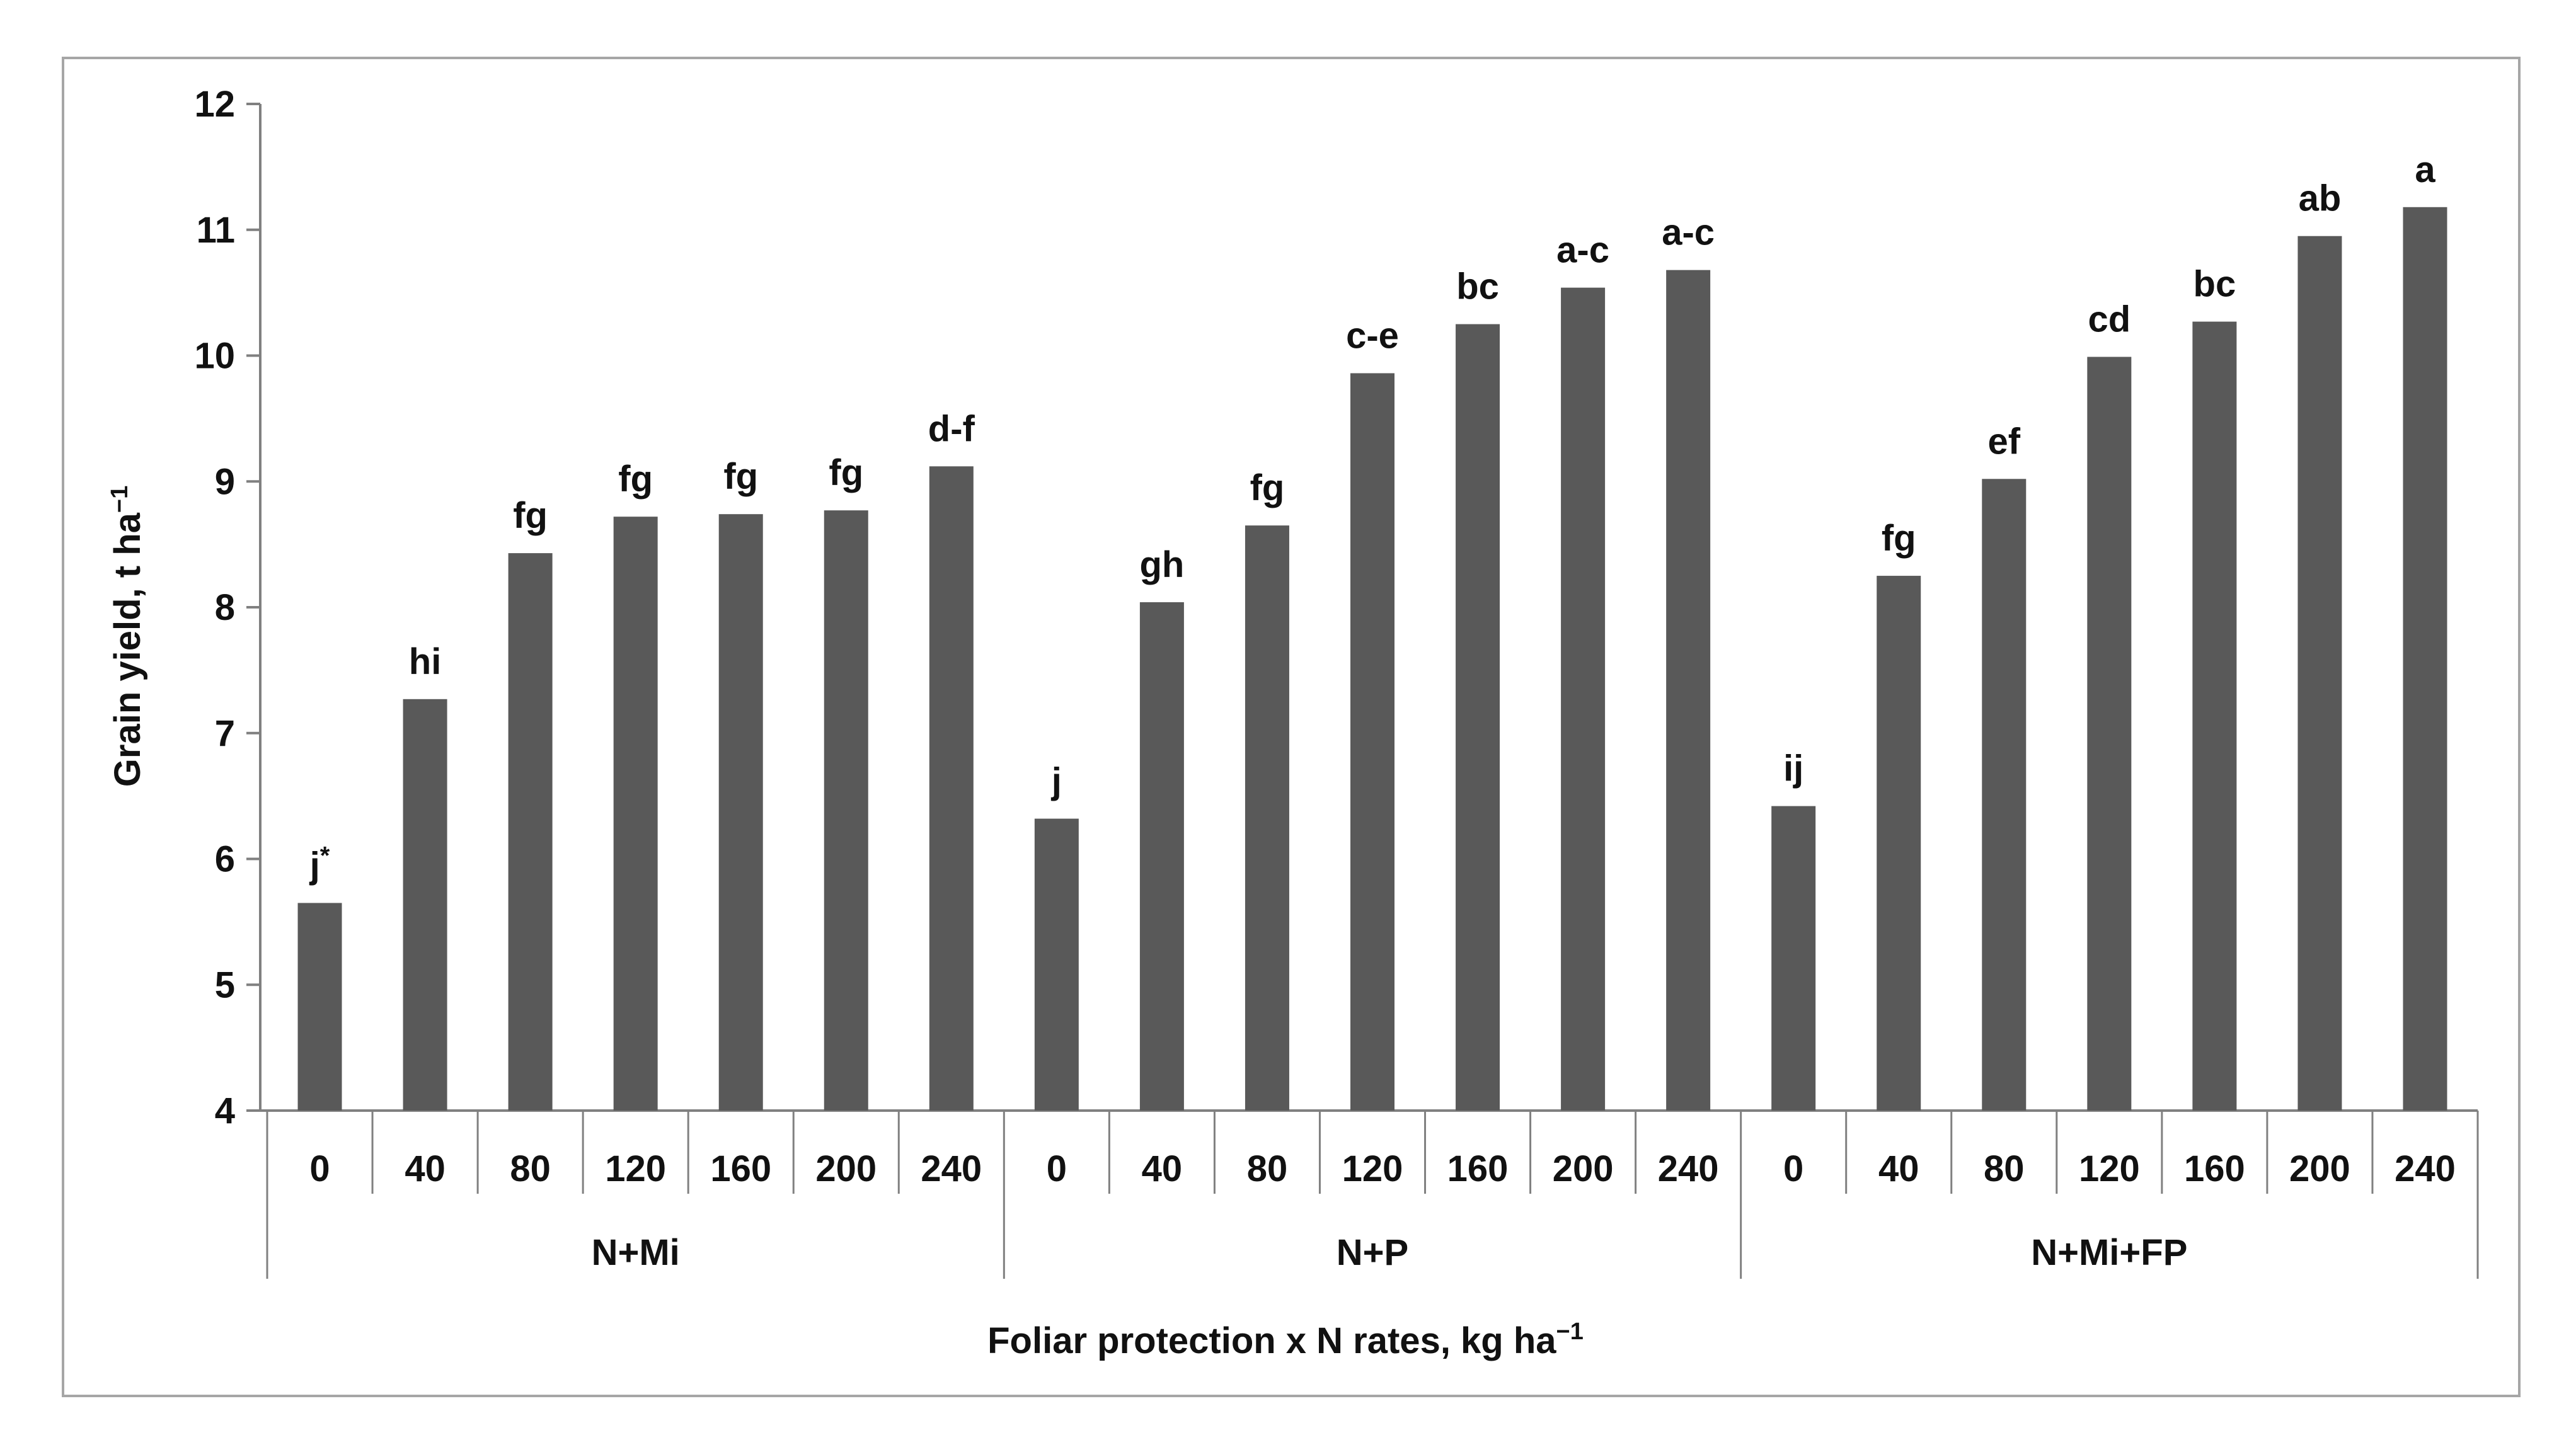  I want to click on y-axis-title-text: Grain yield, t ha, so click(127, 649).